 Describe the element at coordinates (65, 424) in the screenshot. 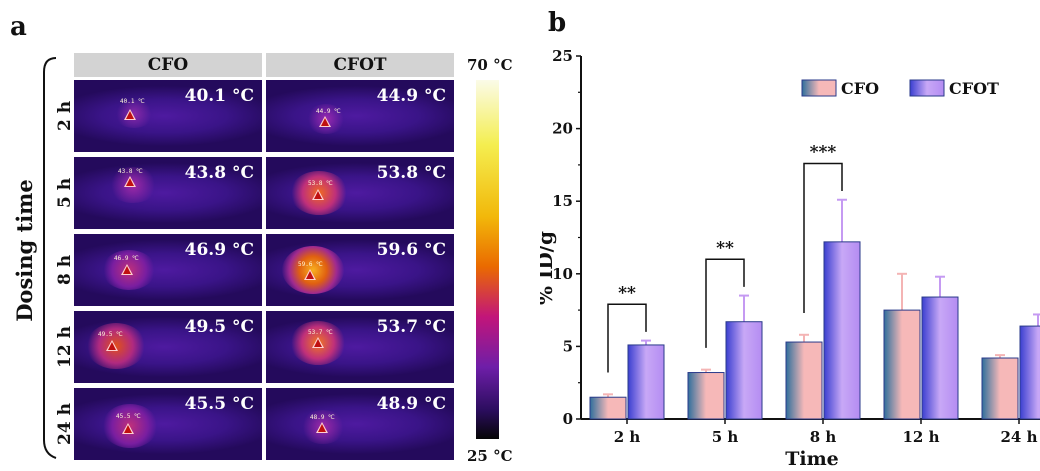

I see `row-label-24h: 24 h` at that location.